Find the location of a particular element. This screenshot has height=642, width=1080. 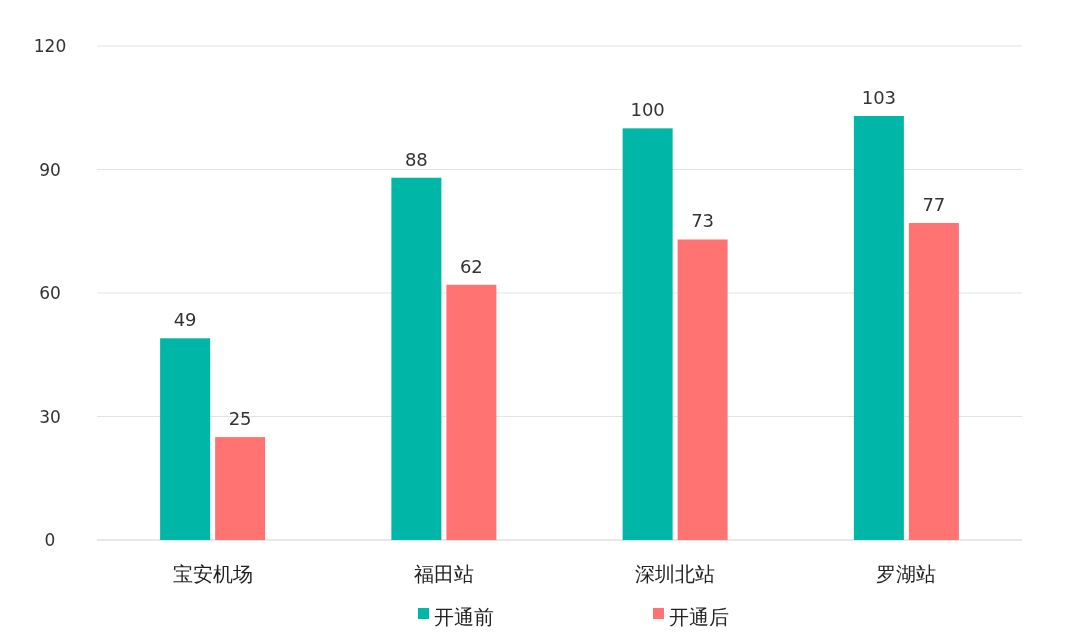

y-tick-label: 30 is located at coordinates (50, 416).